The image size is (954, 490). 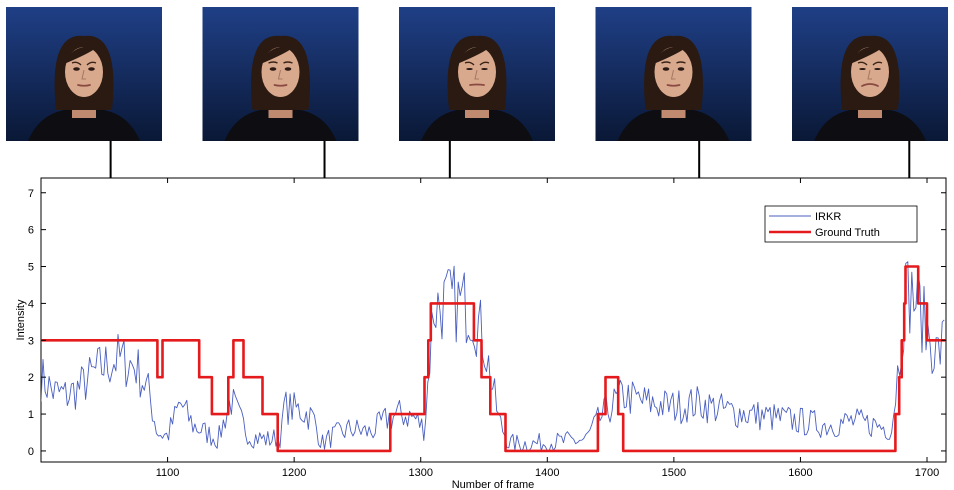 What do you see at coordinates (31, 341) in the screenshot?
I see `y-tick-label: 3` at bounding box center [31, 341].